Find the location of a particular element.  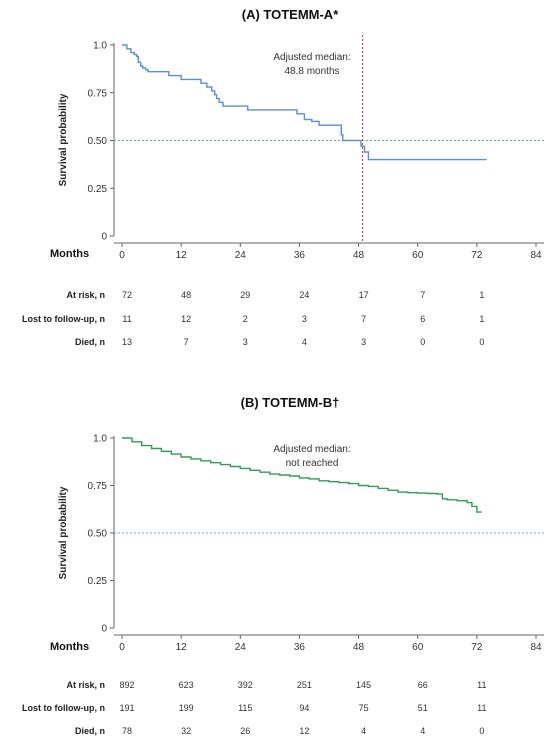

risk-table-cell: 94 is located at coordinates (304, 708).